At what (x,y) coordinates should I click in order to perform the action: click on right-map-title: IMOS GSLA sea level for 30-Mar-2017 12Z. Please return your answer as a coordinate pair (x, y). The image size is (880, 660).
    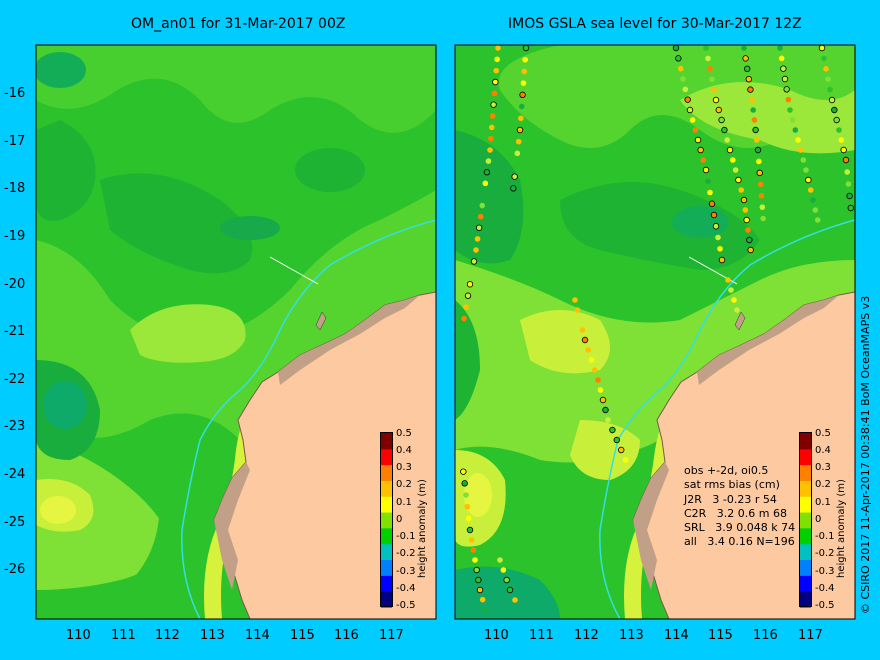
    Looking at the image, I should click on (655, 24).